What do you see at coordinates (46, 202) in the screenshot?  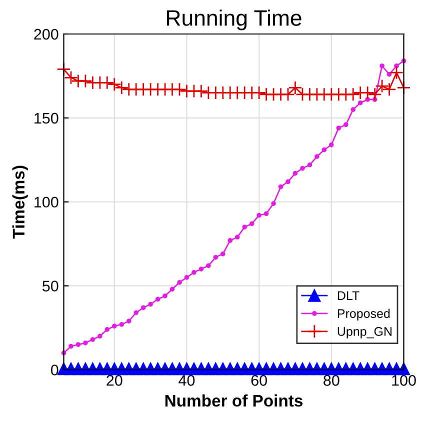 I see `y-tick-label: 100` at bounding box center [46, 202].